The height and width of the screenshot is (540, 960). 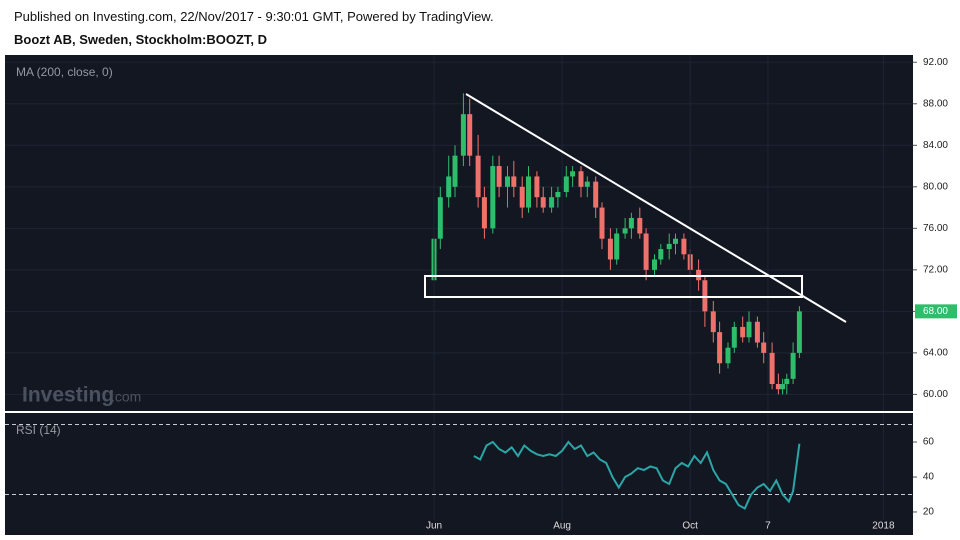 I want to click on indicator-label: MA (200, close, 0), so click(x=64, y=72).